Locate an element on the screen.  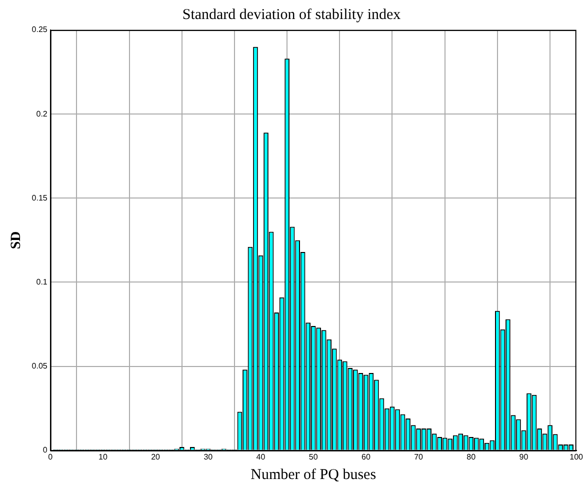
y-tick-label: 0.05 is located at coordinates (40, 366).